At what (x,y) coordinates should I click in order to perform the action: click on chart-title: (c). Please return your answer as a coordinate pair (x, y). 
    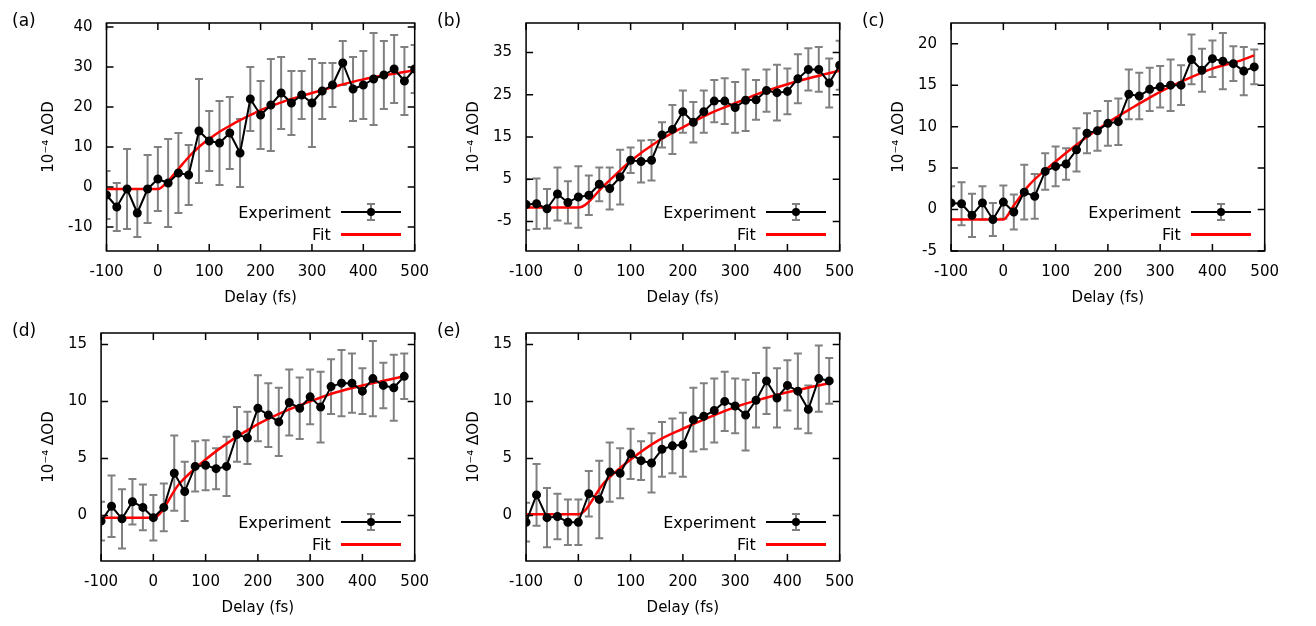
    Looking at the image, I should click on (873, 20).